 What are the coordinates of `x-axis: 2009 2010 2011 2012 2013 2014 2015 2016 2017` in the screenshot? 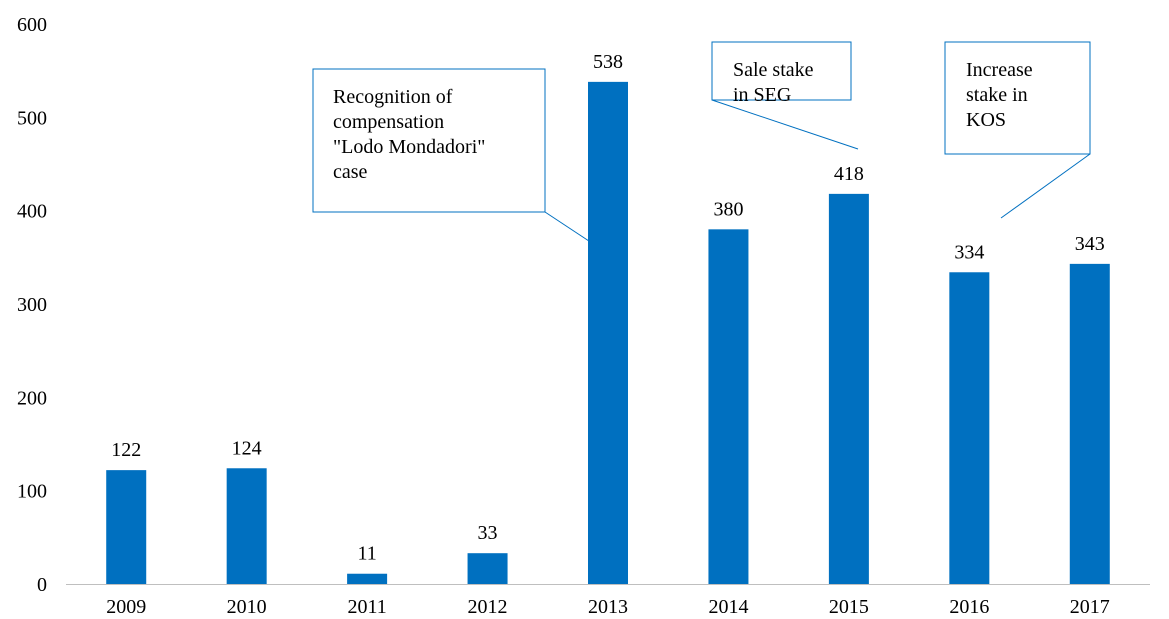 It's located at (608, 607).